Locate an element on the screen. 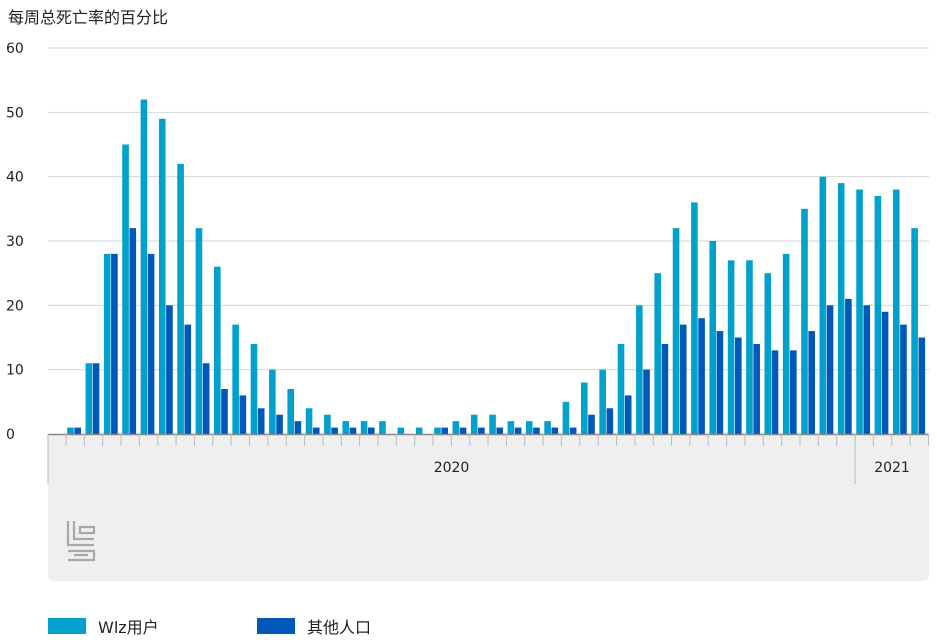  y-tick-label-5: 50 is located at coordinates (15, 113).